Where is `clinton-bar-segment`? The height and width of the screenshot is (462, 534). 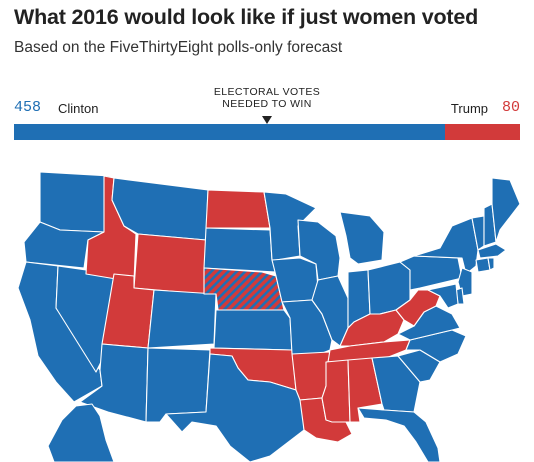 clinton-bar-segment is located at coordinates (229, 132).